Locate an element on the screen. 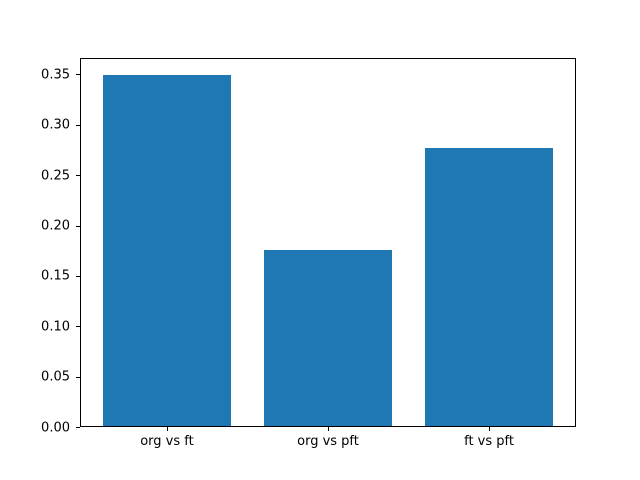 The height and width of the screenshot is (480, 640). bar-org-vs-pft is located at coordinates (328, 338).